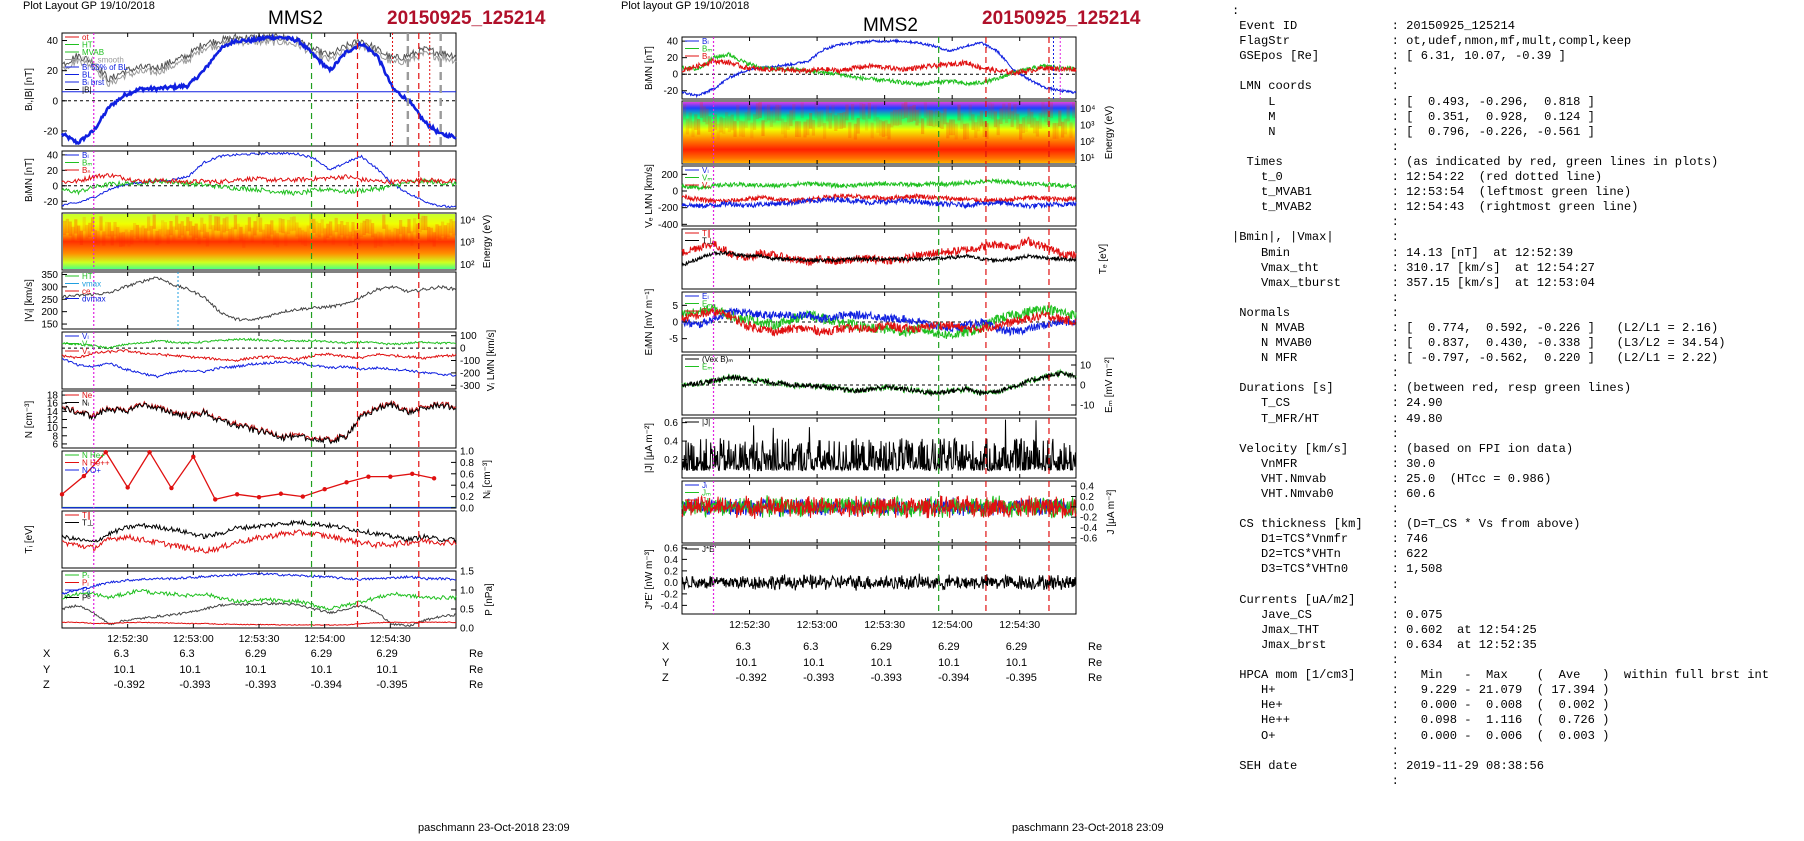  I want to click on y-axis-label: Vᵢ LMN [km/s], so click(491, 360).